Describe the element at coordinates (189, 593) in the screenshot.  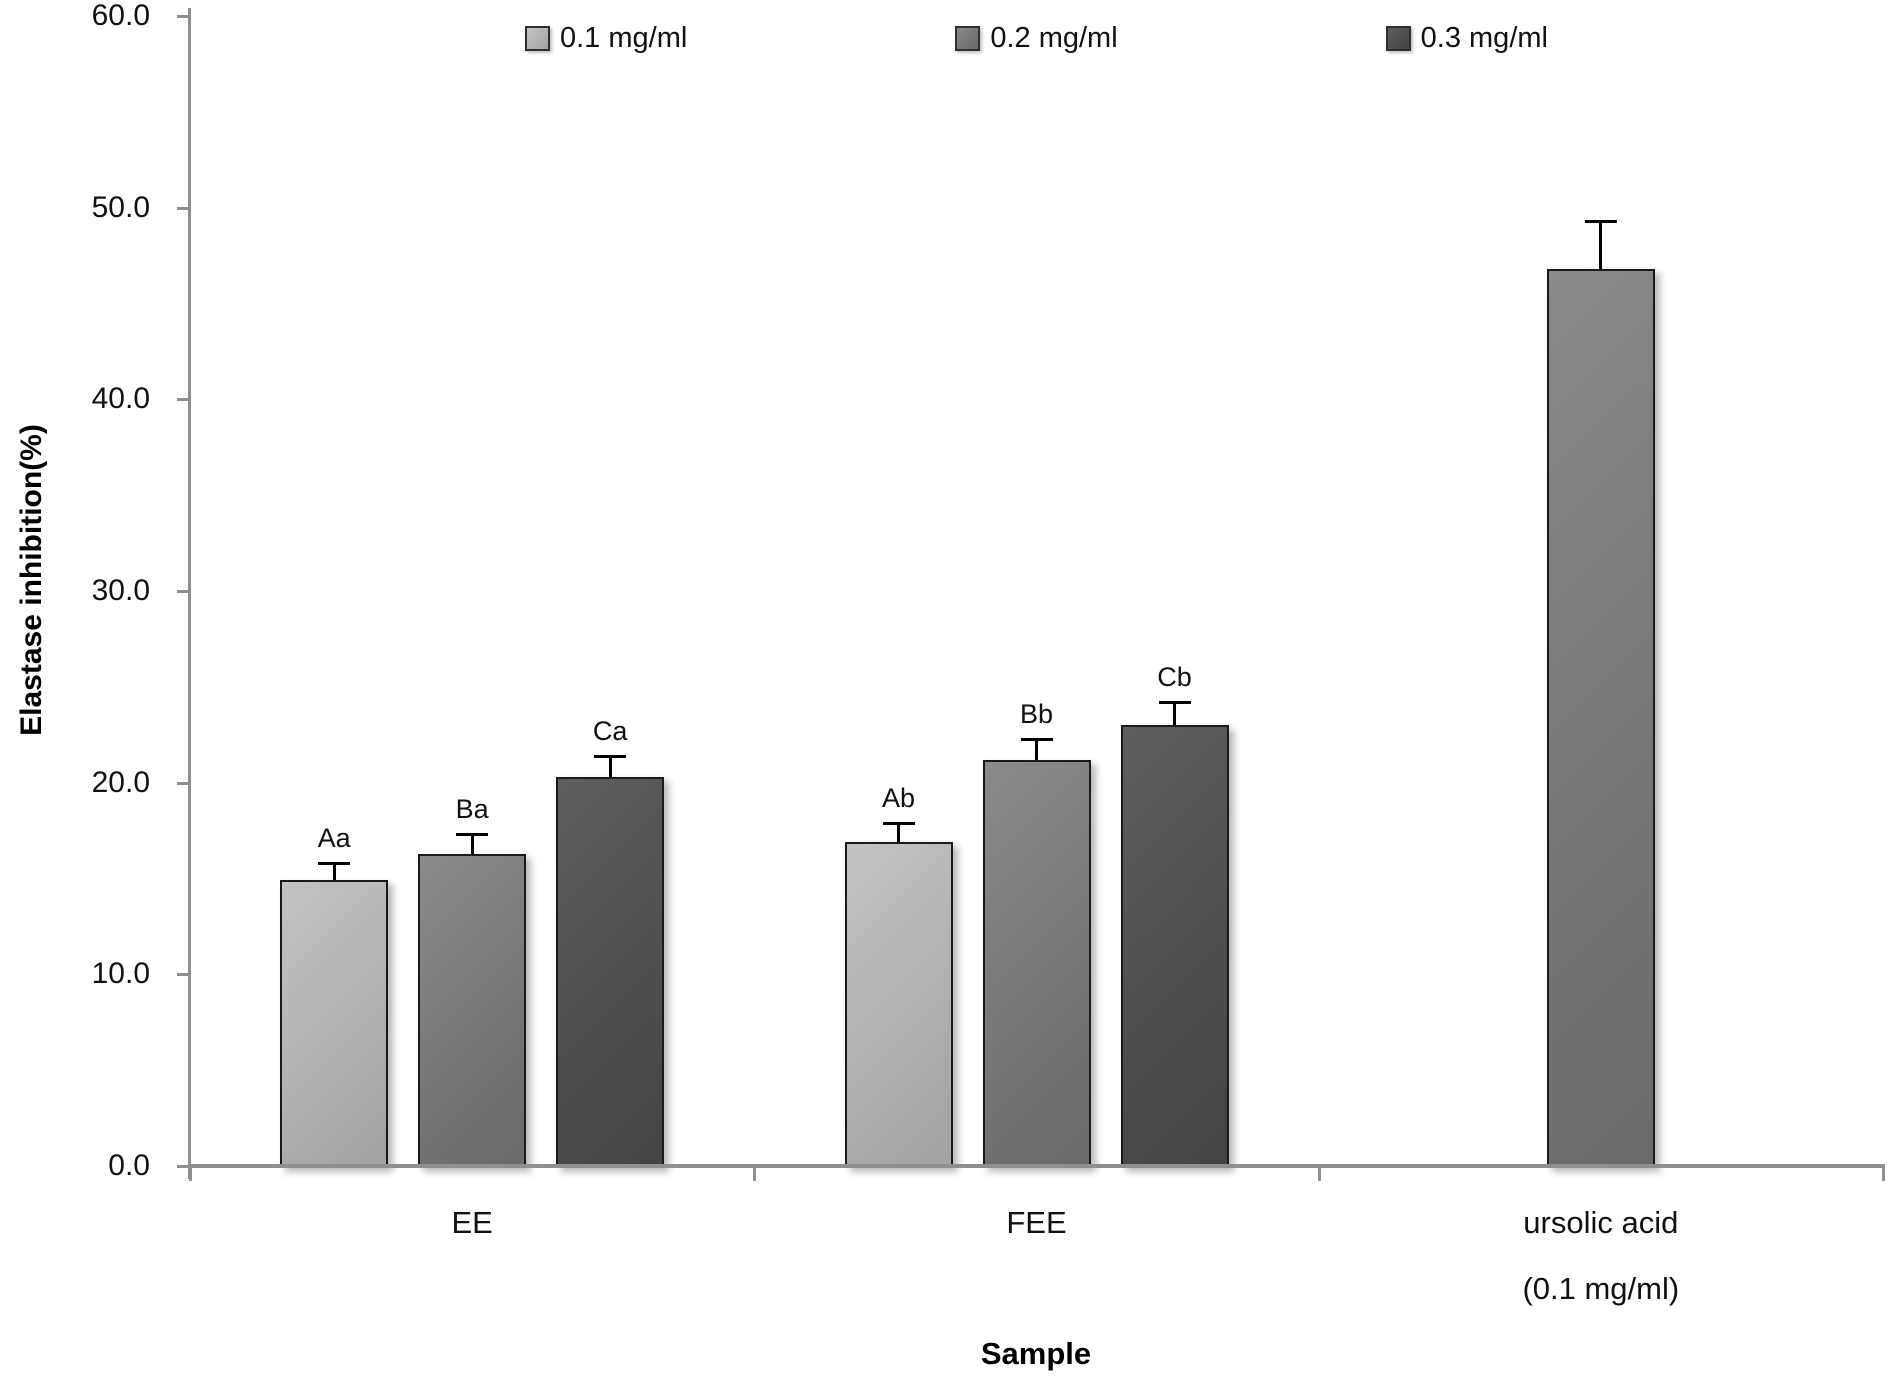
I see `y-axis-line` at that location.